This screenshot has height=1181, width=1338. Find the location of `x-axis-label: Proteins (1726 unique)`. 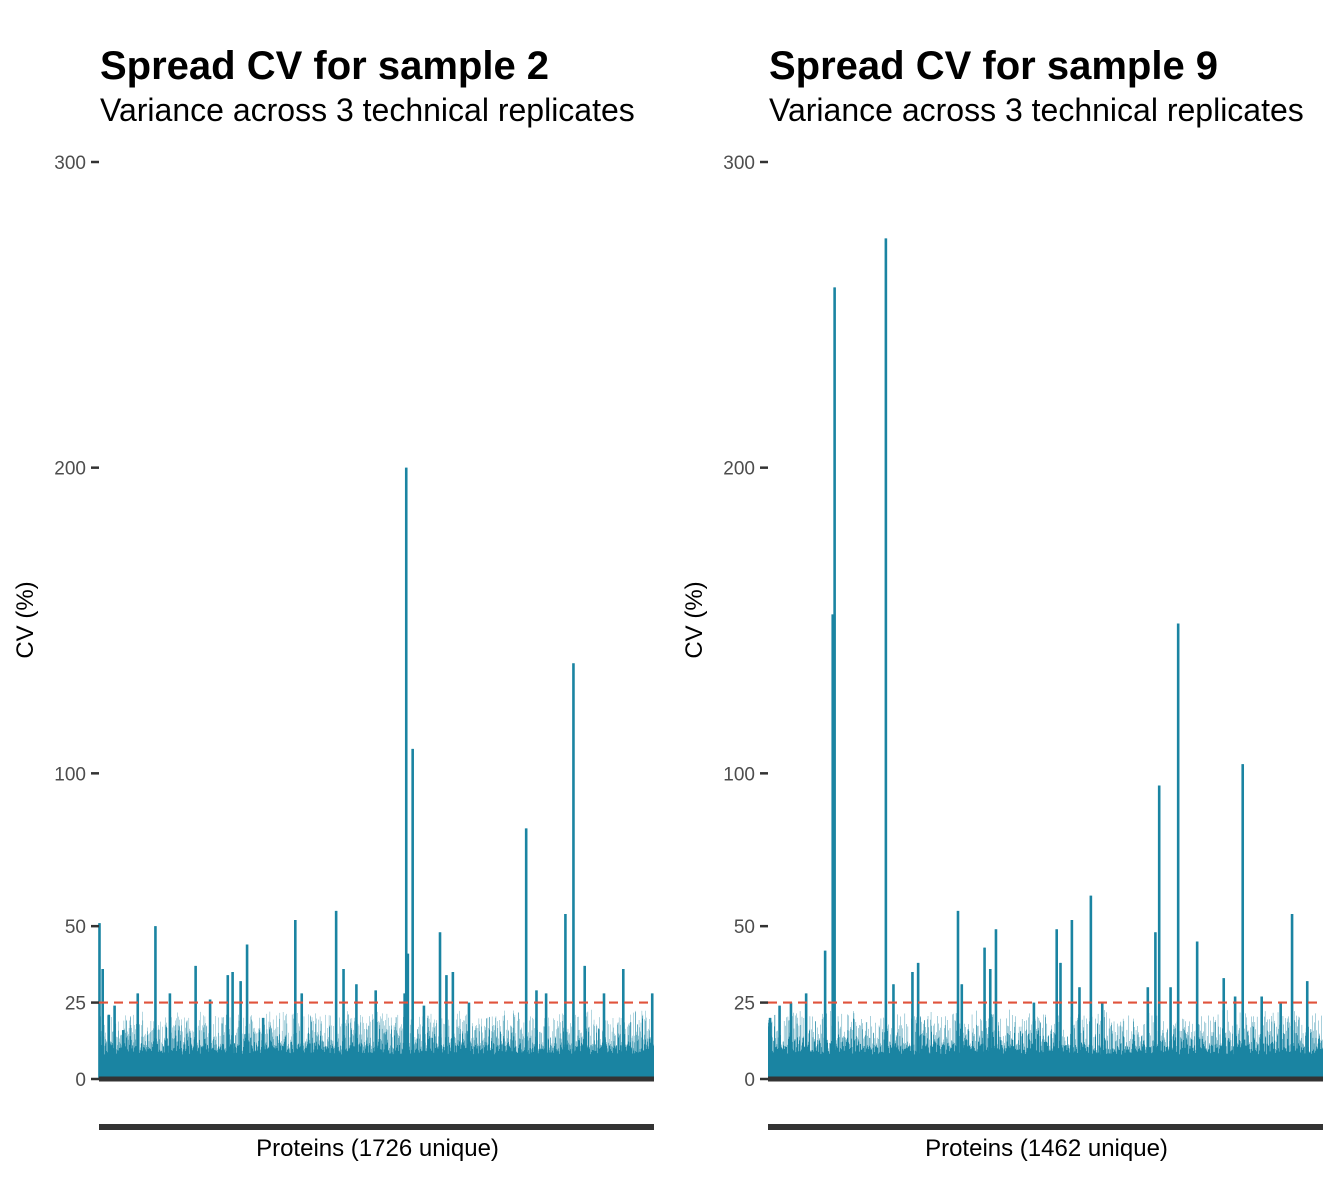

x-axis-label: Proteins (1726 unique) is located at coordinates (377, 1148).